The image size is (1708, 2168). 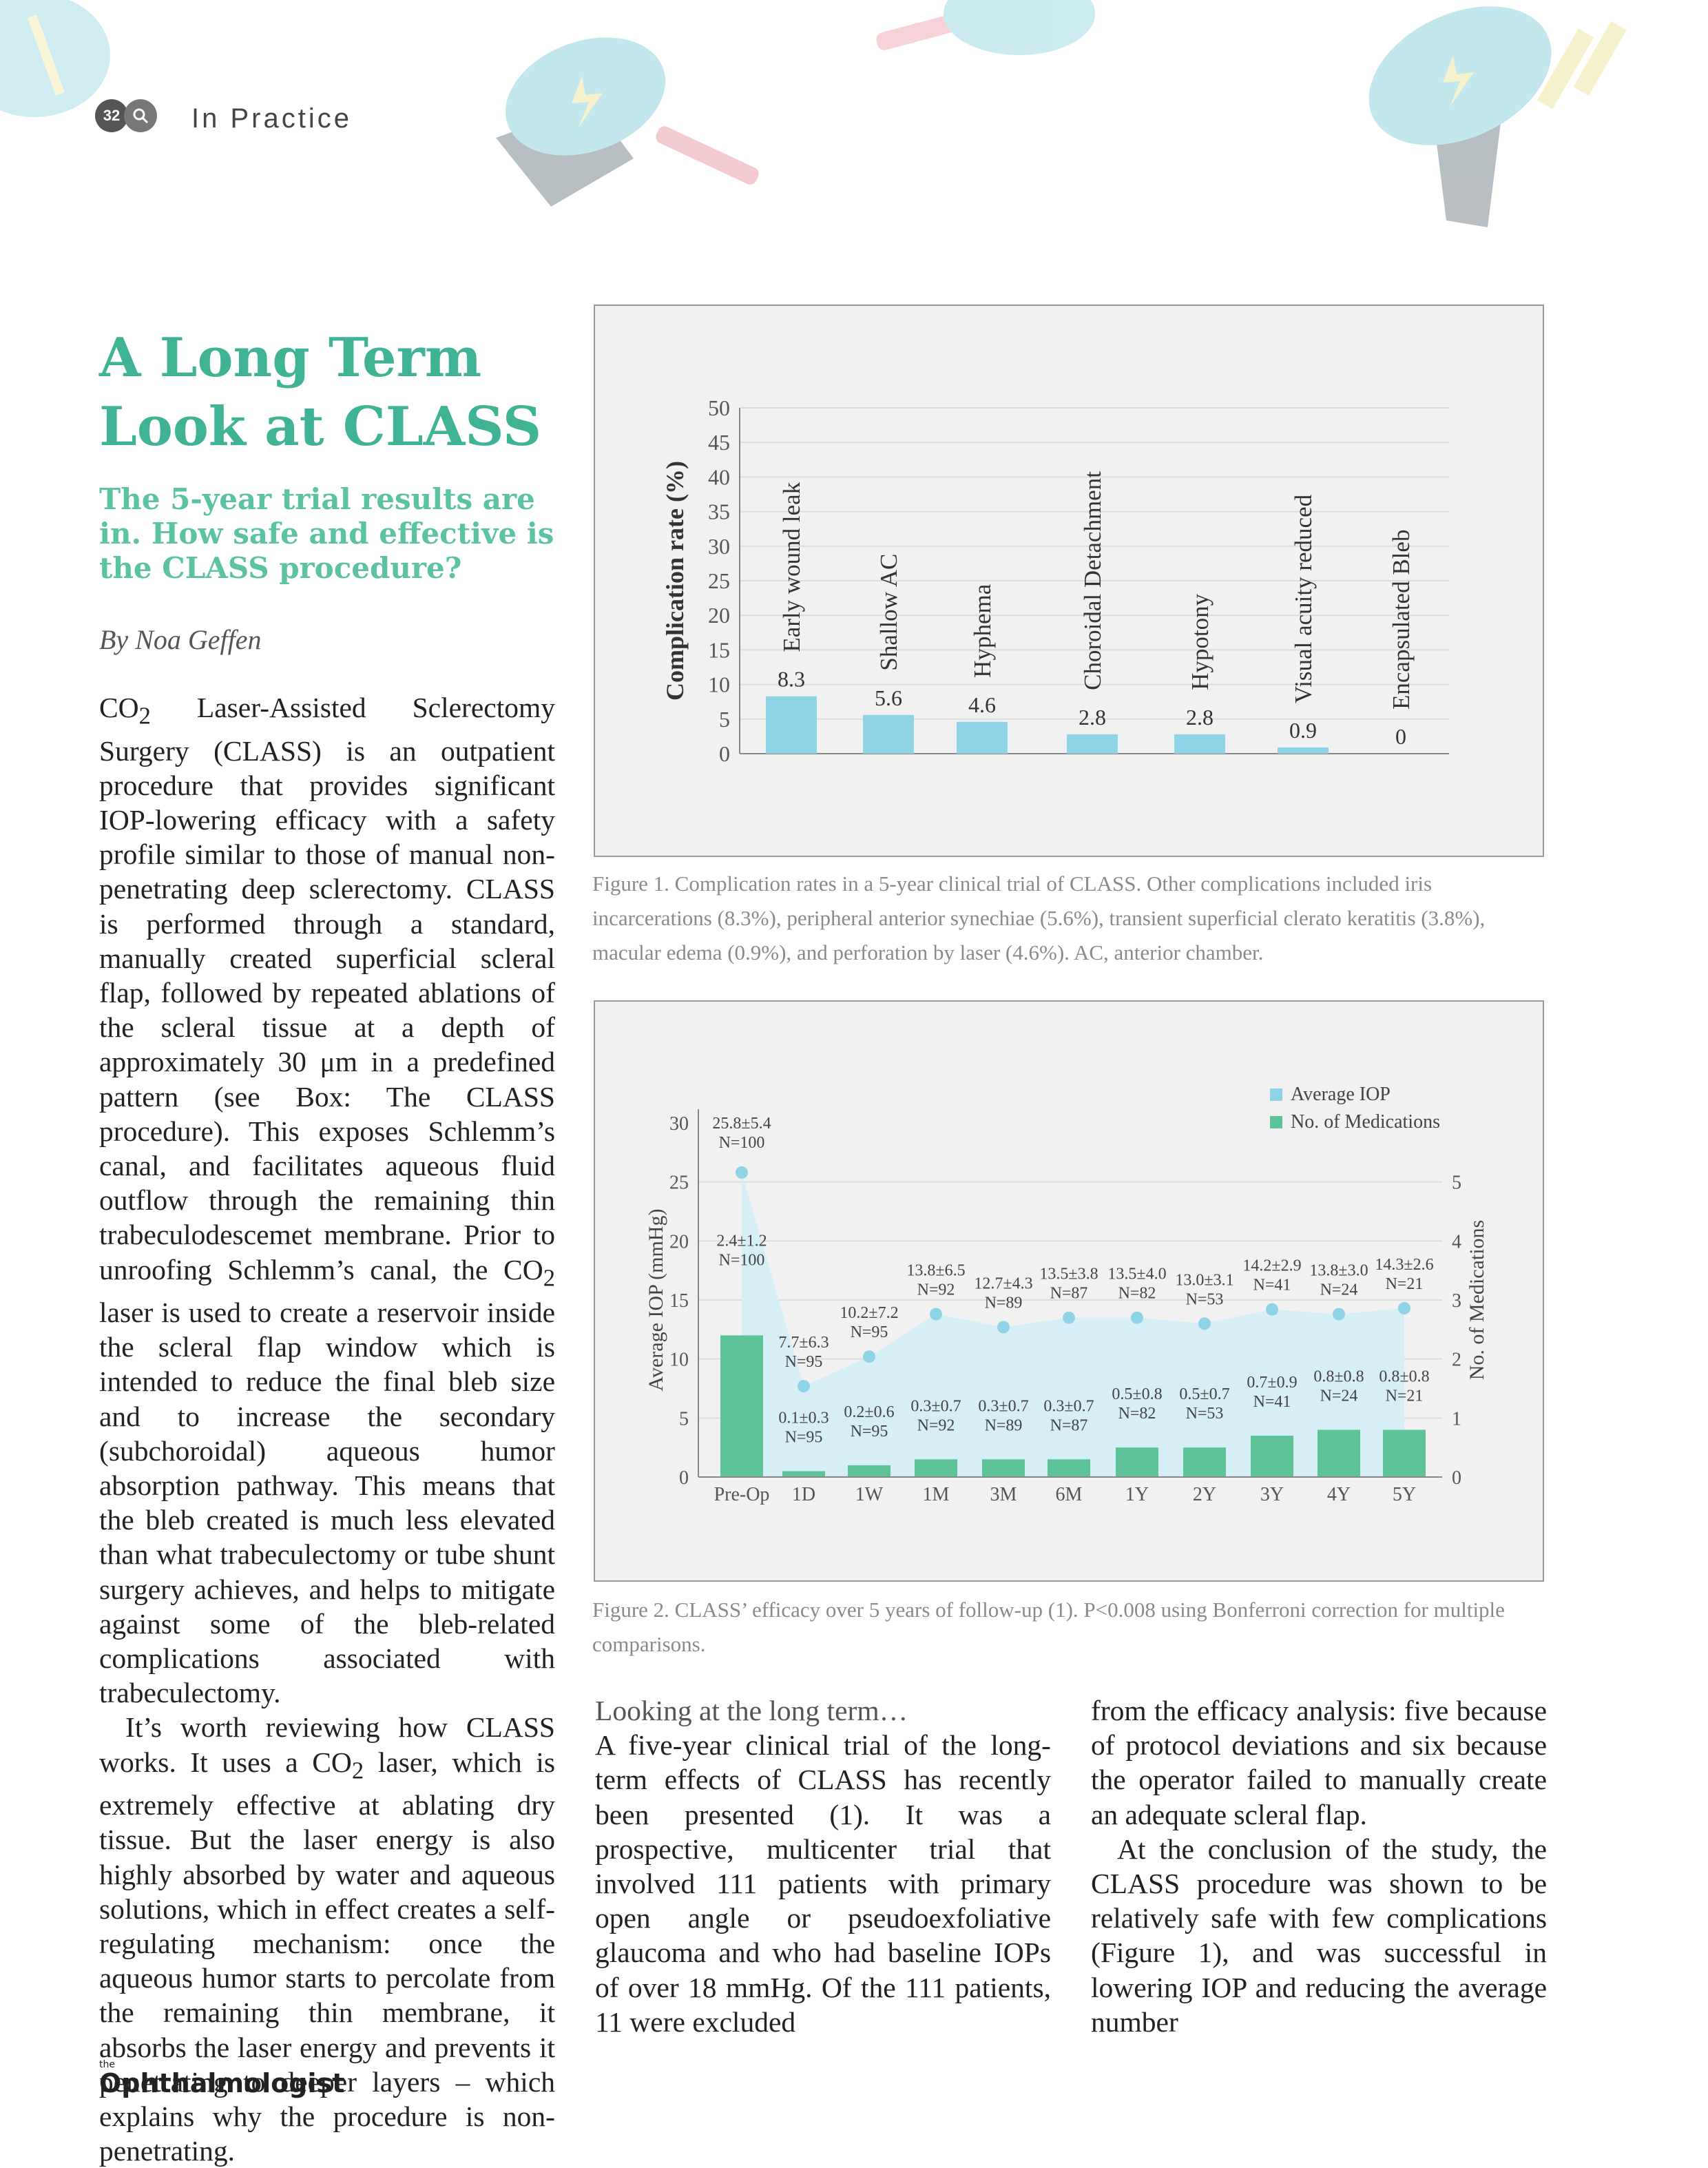 I want to click on data-label: 8.3, so click(x=792, y=679).